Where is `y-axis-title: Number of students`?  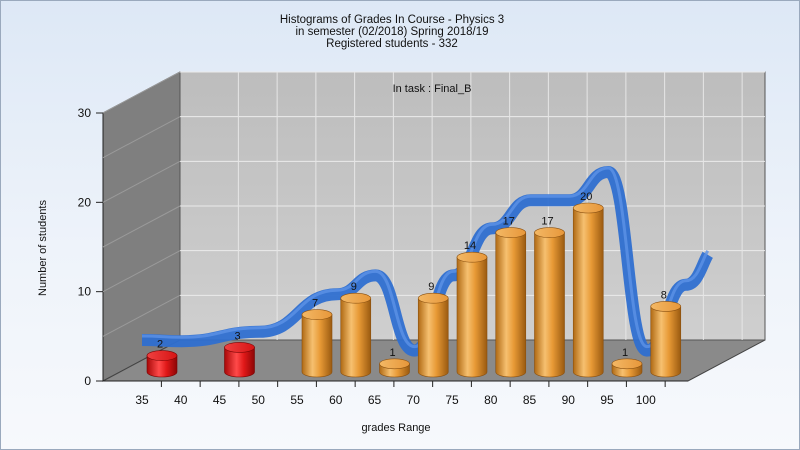
y-axis-title: Number of students is located at coordinates (43, 248).